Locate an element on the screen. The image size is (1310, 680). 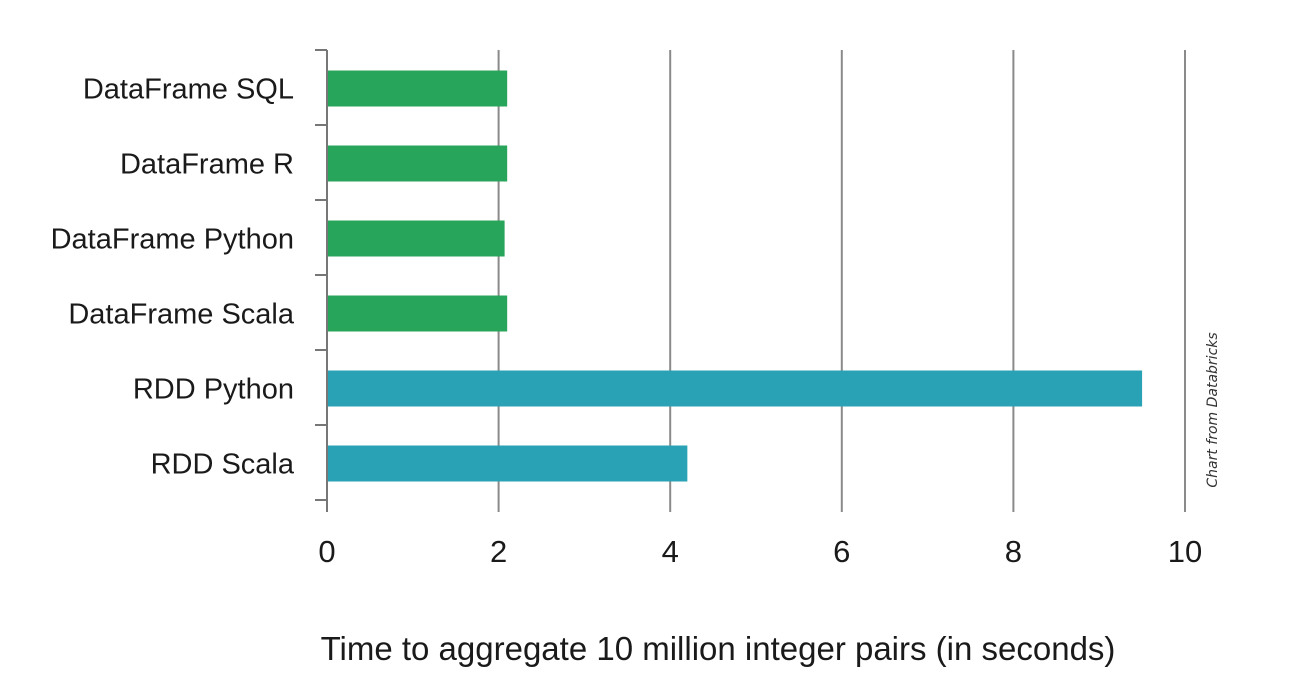
x-tick-label-2: 2 is located at coordinates (498, 551).